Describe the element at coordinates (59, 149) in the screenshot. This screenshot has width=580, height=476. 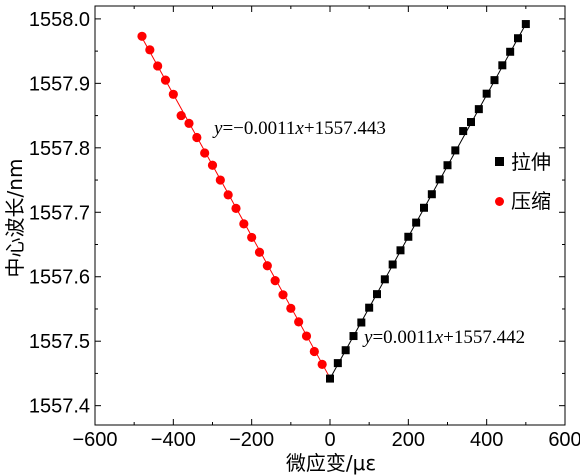
I see `y-tick-label: 1557.8` at that location.